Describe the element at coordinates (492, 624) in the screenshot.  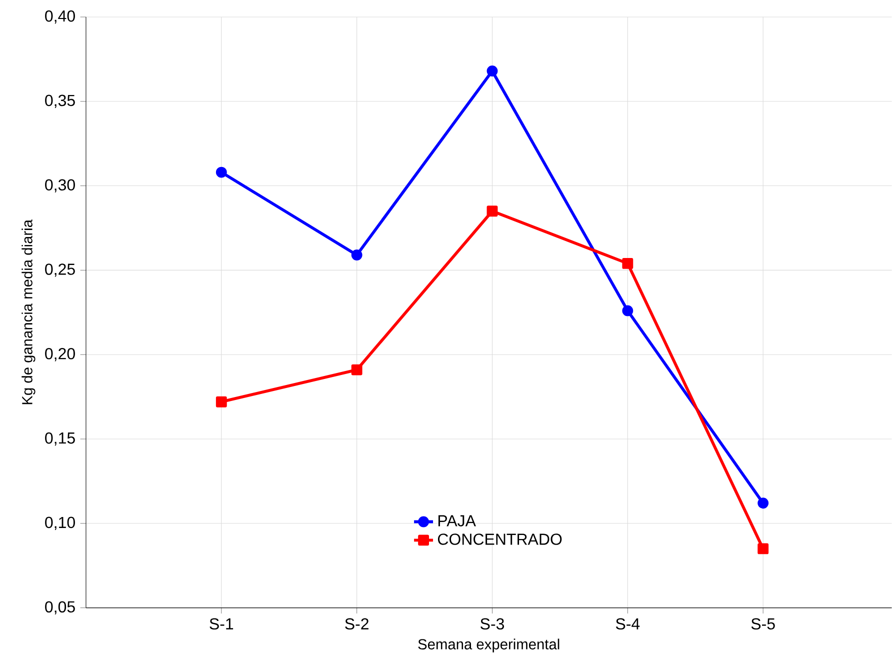
I see `x-tick-label: S-3` at that location.